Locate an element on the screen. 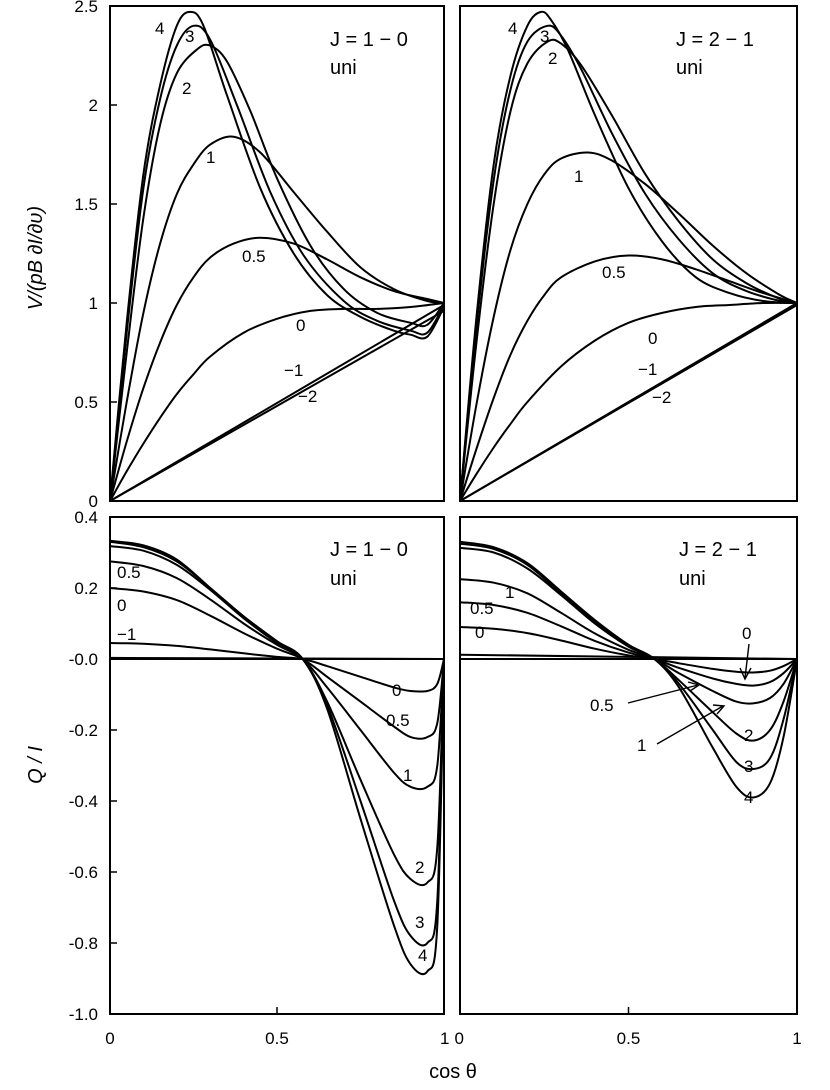  ytick-label-tl-0.5: 0.5 is located at coordinates (86, 402).